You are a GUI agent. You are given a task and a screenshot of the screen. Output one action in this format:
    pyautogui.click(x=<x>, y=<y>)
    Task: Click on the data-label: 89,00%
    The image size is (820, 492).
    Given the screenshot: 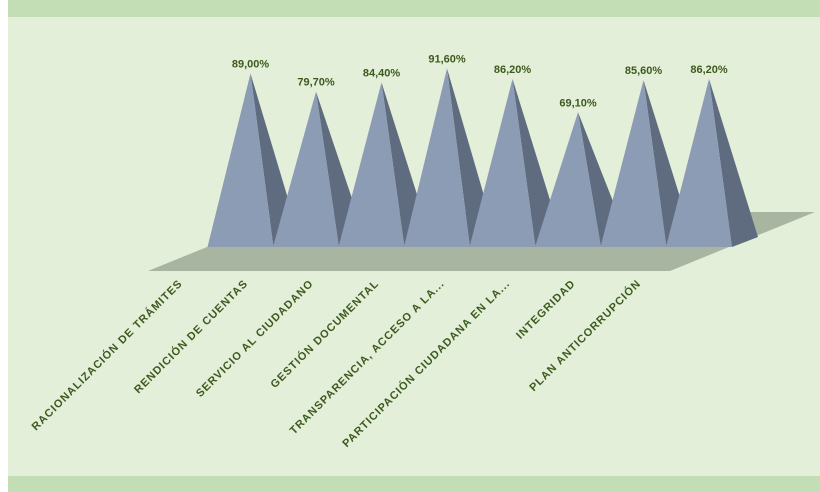 What is the action you would take?
    pyautogui.click(x=251, y=64)
    